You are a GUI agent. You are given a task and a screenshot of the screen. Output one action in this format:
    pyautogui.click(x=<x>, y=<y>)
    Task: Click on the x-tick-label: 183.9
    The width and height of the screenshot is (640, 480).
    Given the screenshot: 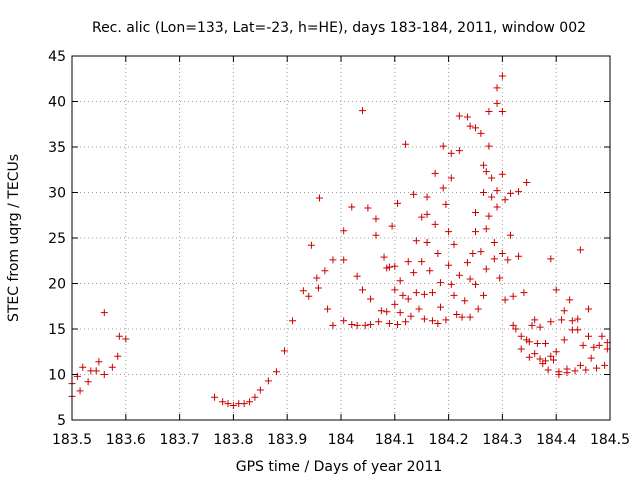 What is the action you would take?
    pyautogui.click(x=287, y=440)
    